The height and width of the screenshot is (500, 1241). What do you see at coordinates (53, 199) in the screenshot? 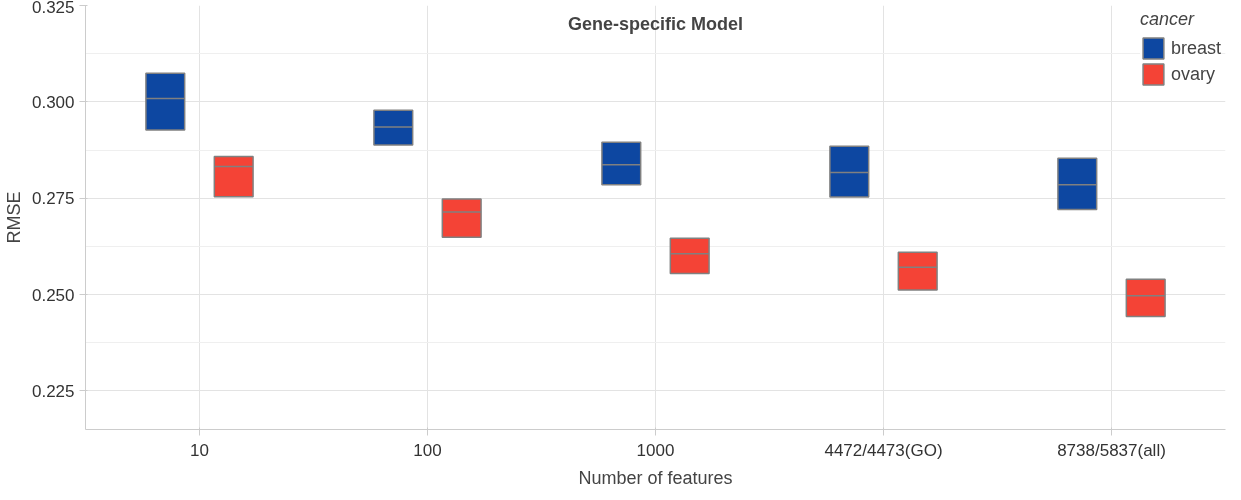
I see `y-tick-label: 0.275` at bounding box center [53, 199].